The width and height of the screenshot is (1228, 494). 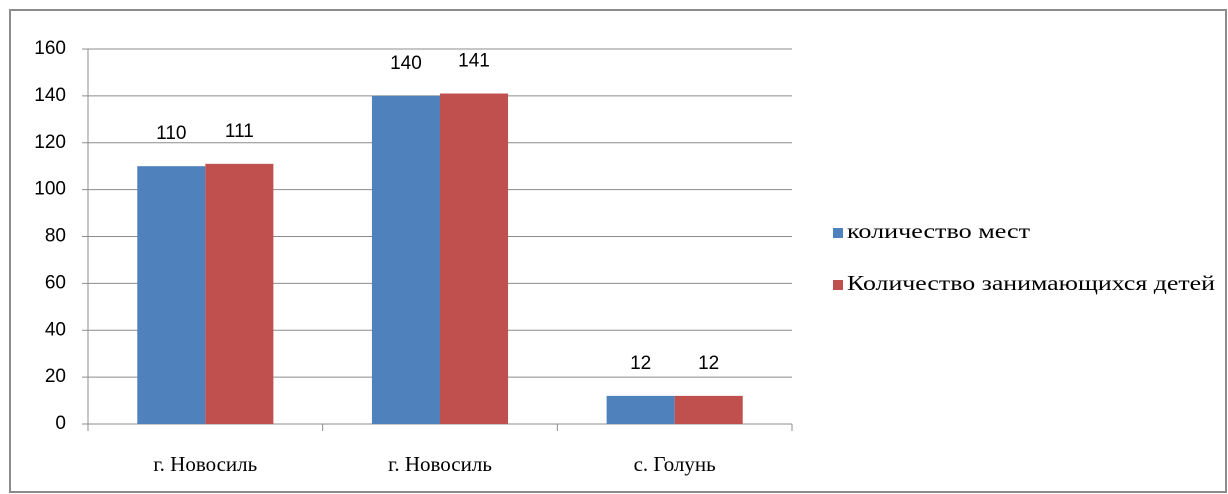 What do you see at coordinates (474, 61) in the screenshot?
I see `data-label: 141` at bounding box center [474, 61].